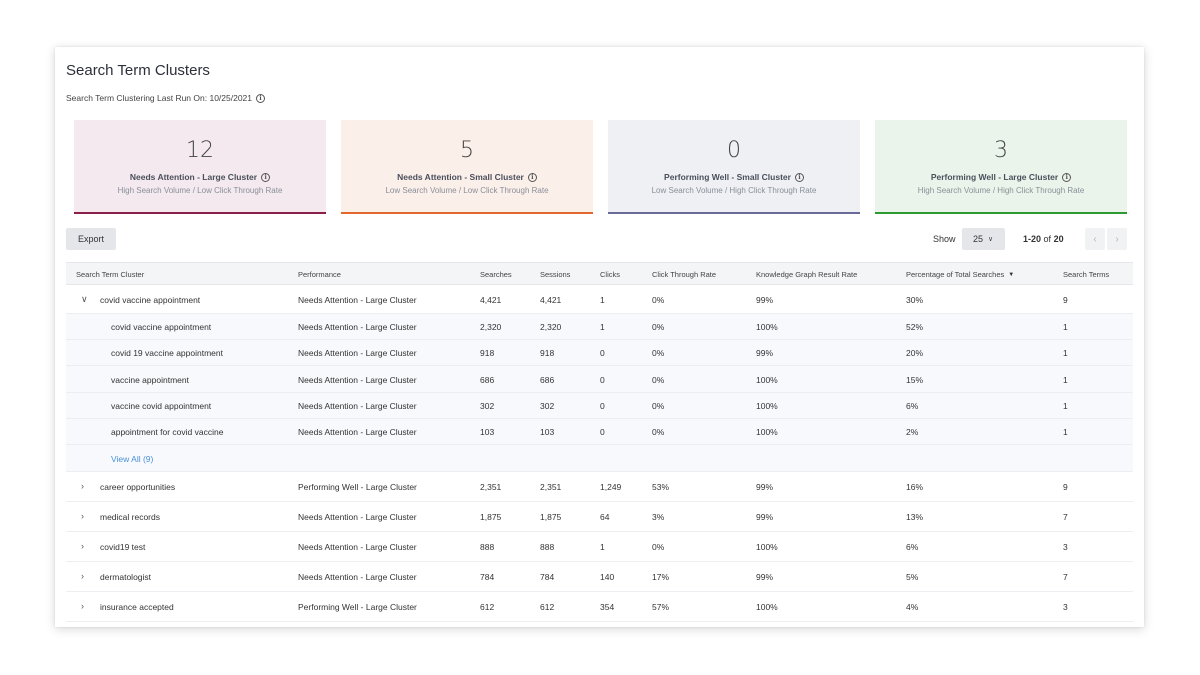 This screenshot has height=675, width=1200. What do you see at coordinates (610, 274) in the screenshot?
I see `col-clicks: Clicks` at bounding box center [610, 274].